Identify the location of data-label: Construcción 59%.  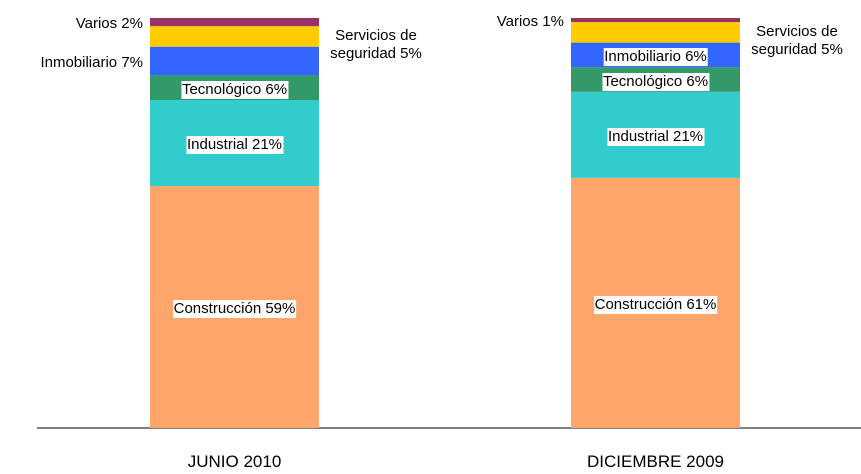
(234, 309).